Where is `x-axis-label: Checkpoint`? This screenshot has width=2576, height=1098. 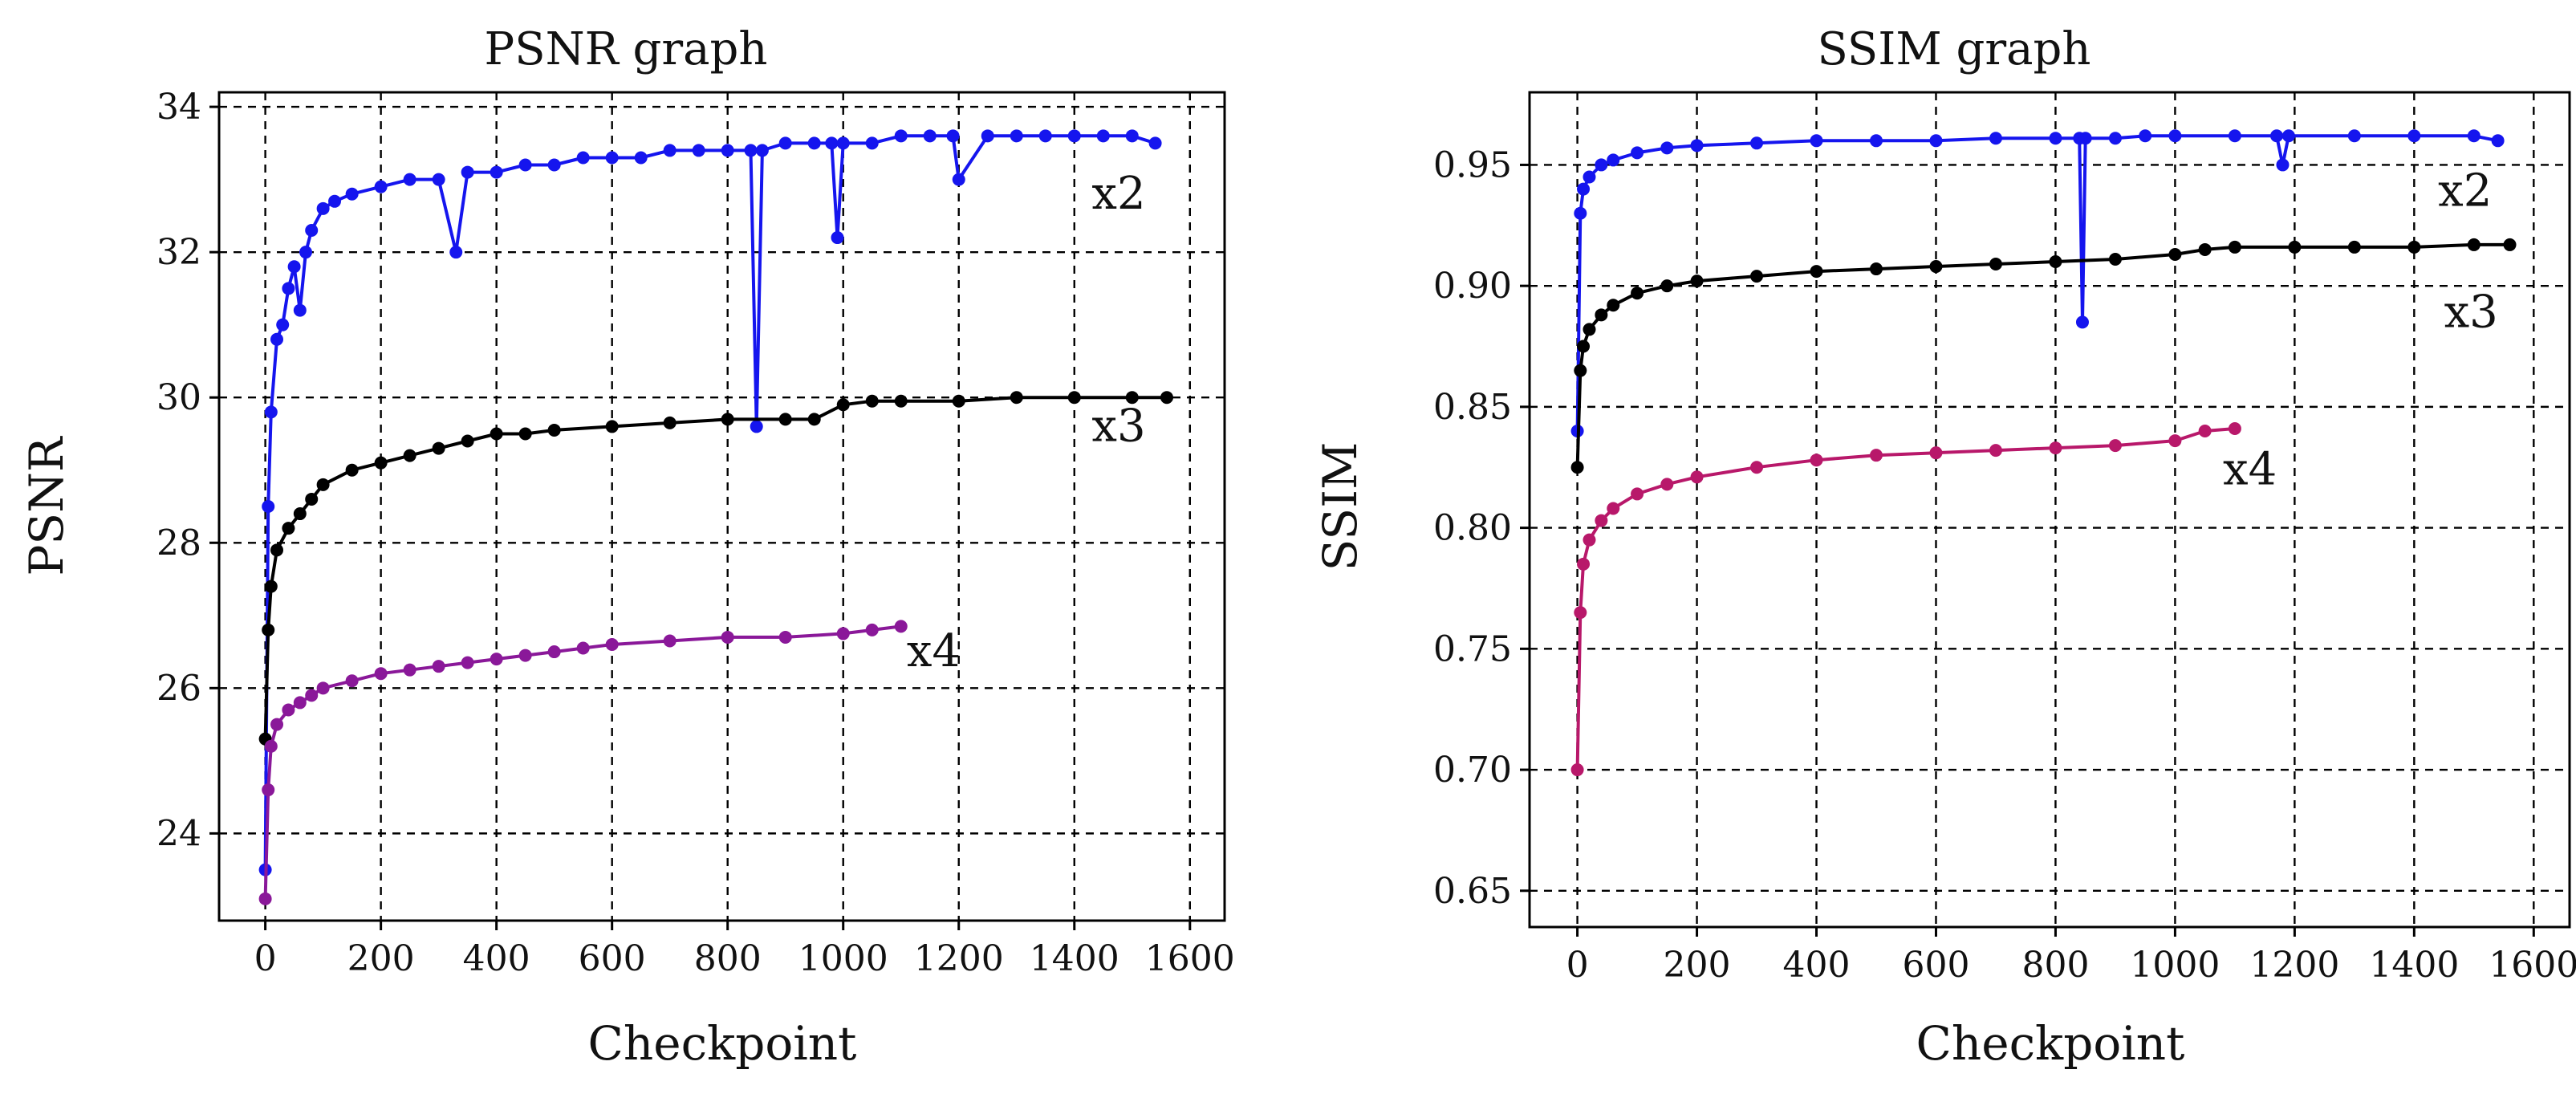 x-axis-label: Checkpoint is located at coordinates (722, 1043).